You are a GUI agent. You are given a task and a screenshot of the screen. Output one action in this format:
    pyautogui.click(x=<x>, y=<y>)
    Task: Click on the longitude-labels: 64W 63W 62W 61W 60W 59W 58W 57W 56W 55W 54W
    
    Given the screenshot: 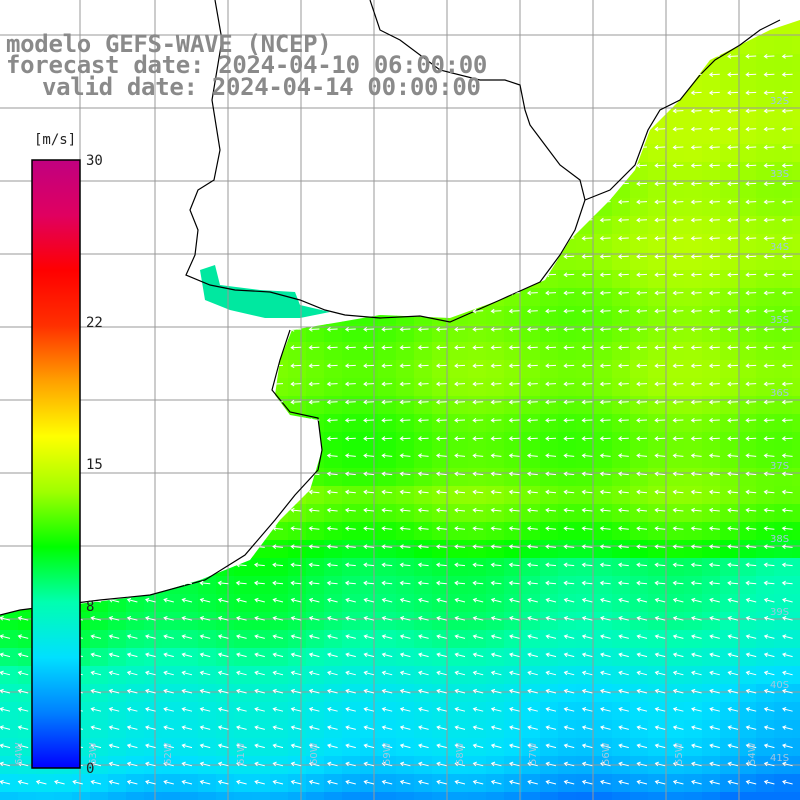 What is the action you would take?
    pyautogui.click(x=386, y=753)
    